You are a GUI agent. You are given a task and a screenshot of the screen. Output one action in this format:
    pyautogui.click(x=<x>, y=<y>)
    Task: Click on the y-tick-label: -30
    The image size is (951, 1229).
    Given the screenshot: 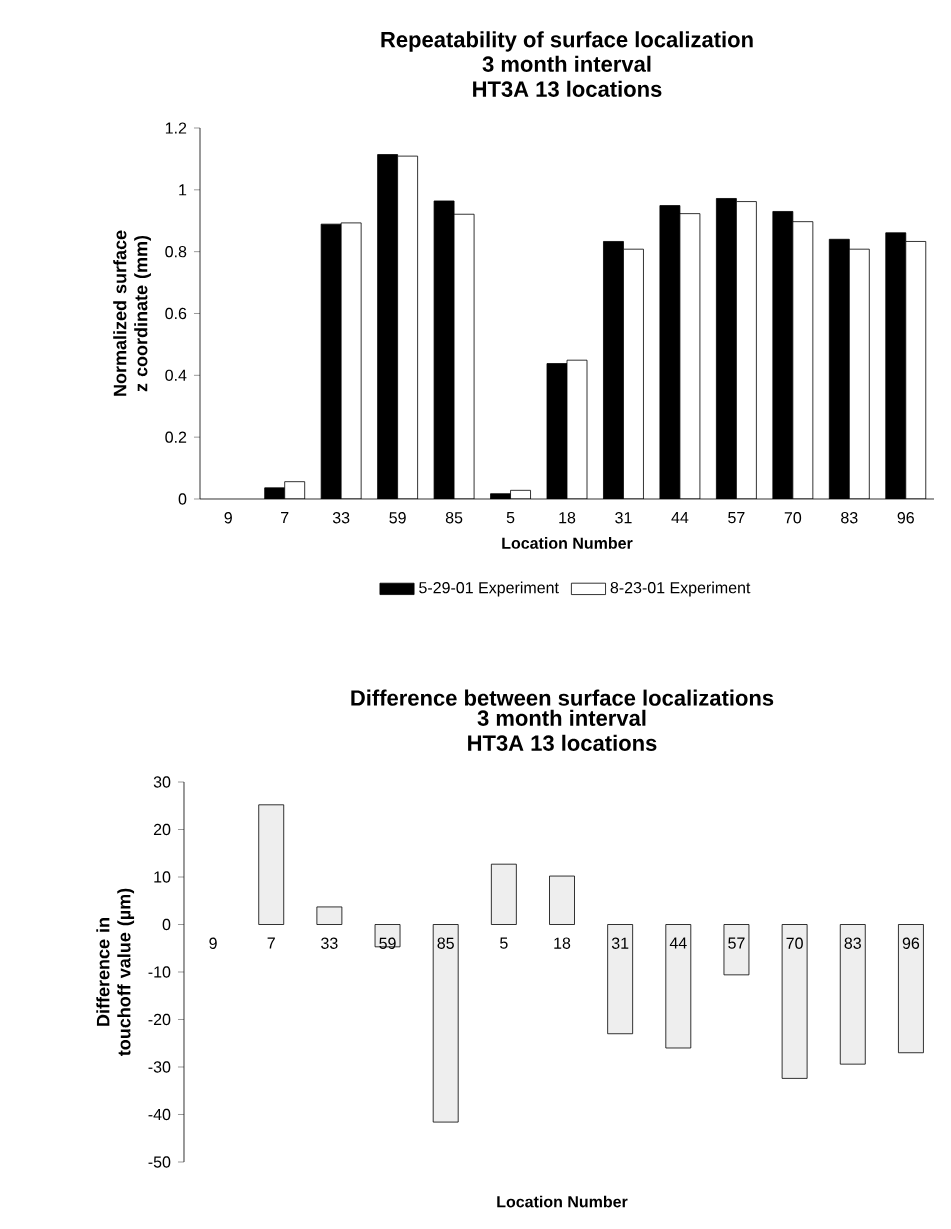 What is the action you would take?
    pyautogui.click(x=159, y=1067)
    